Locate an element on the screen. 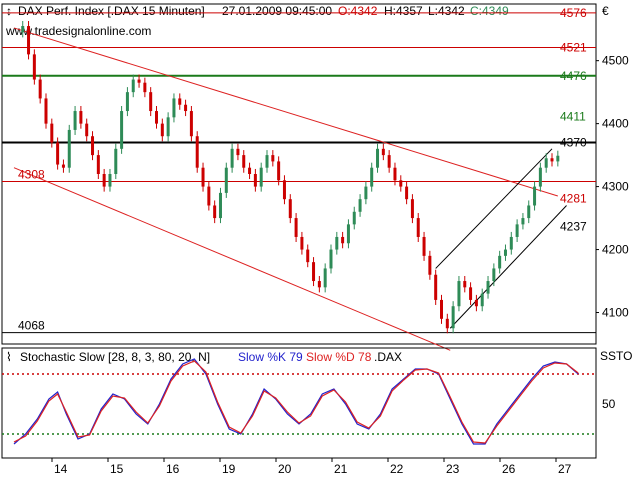 The image size is (640, 480). open-value: O:4342 is located at coordinates (358, 11).